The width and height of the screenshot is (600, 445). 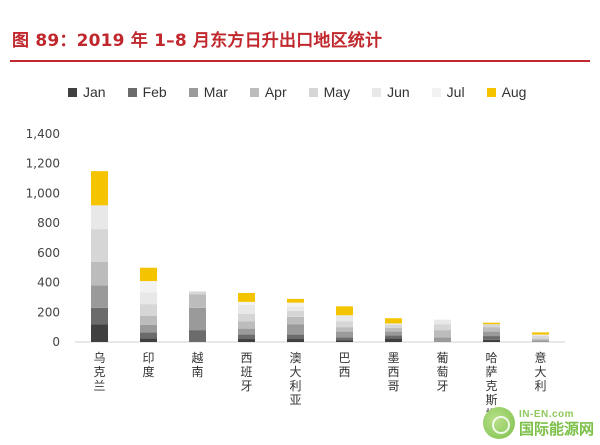 I want to click on y-tick-label: 400, so click(x=48, y=283).